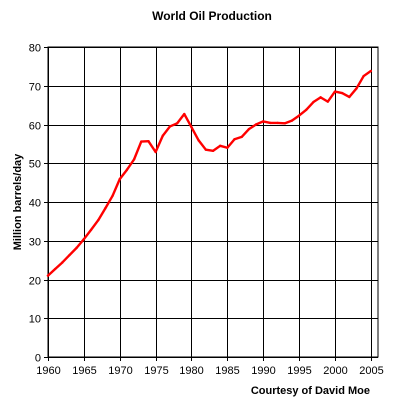 Image resolution: width=400 pixels, height=400 pixels. What do you see at coordinates (156, 371) in the screenshot?
I see `x-tick-label: 1975` at bounding box center [156, 371].